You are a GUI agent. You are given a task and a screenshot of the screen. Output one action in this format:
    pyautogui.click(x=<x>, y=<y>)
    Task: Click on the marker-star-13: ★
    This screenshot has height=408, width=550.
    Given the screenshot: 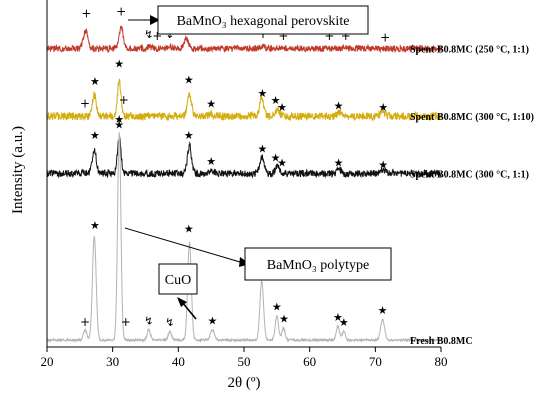 What is the action you would take?
    pyautogui.click(x=119, y=64)
    